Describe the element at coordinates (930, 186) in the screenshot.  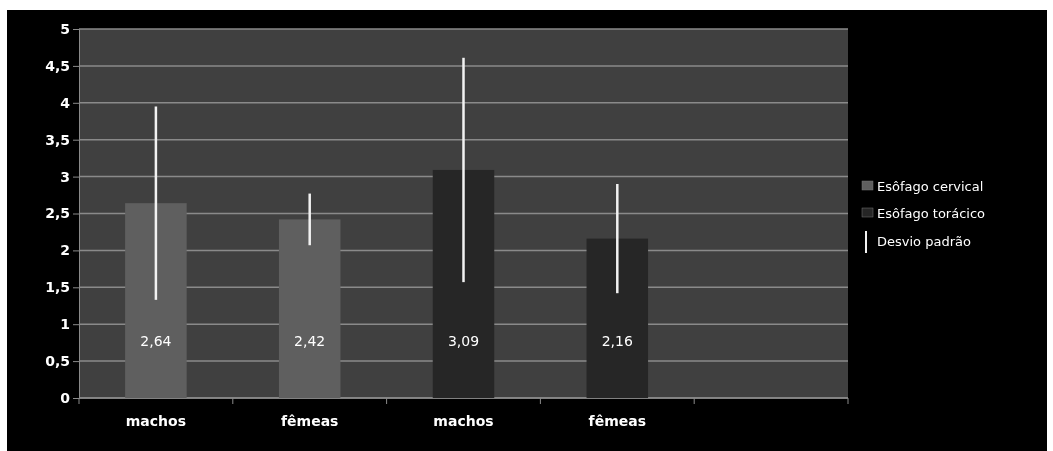
I see `legend-label: Esôfago cervical` at that location.